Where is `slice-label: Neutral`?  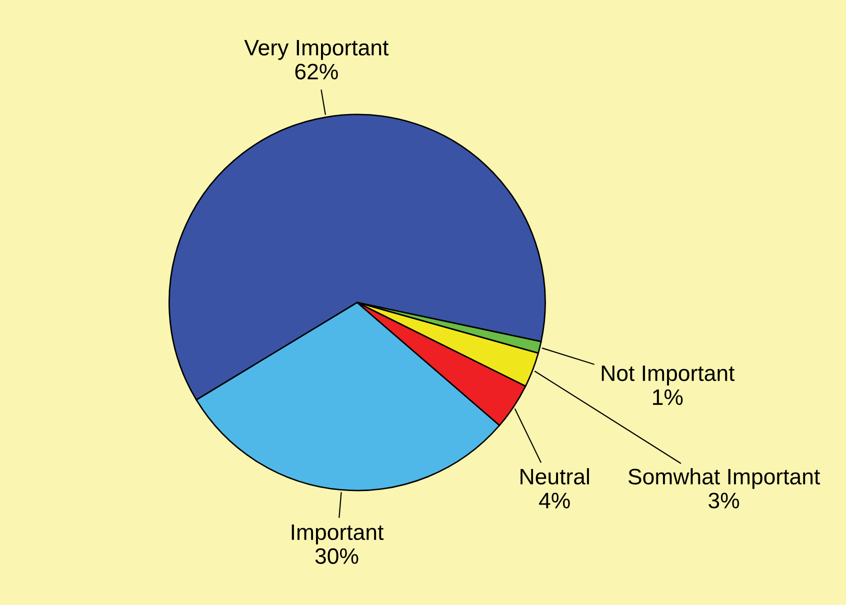 slice-label: Neutral is located at coordinates (554, 476).